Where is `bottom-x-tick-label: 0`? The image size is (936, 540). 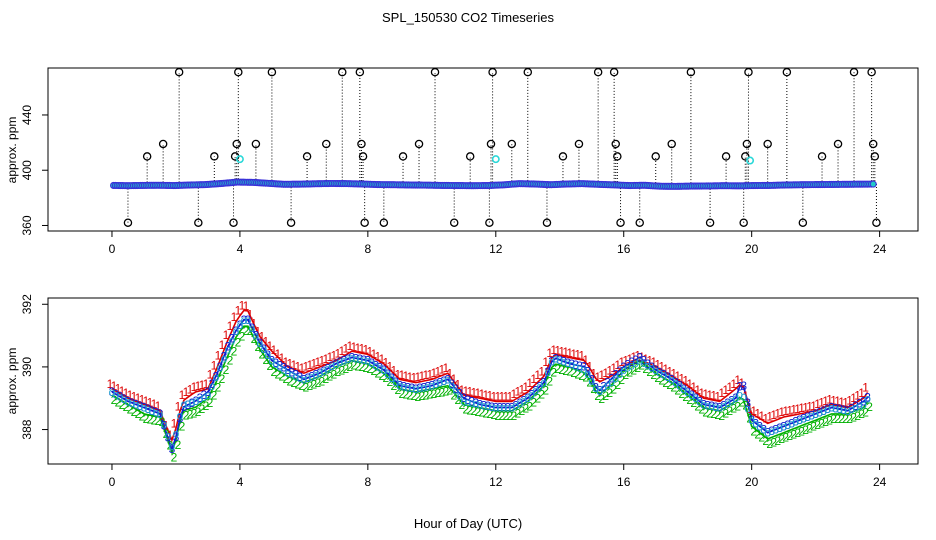
bottom-x-tick-label: 0 is located at coordinates (112, 482).